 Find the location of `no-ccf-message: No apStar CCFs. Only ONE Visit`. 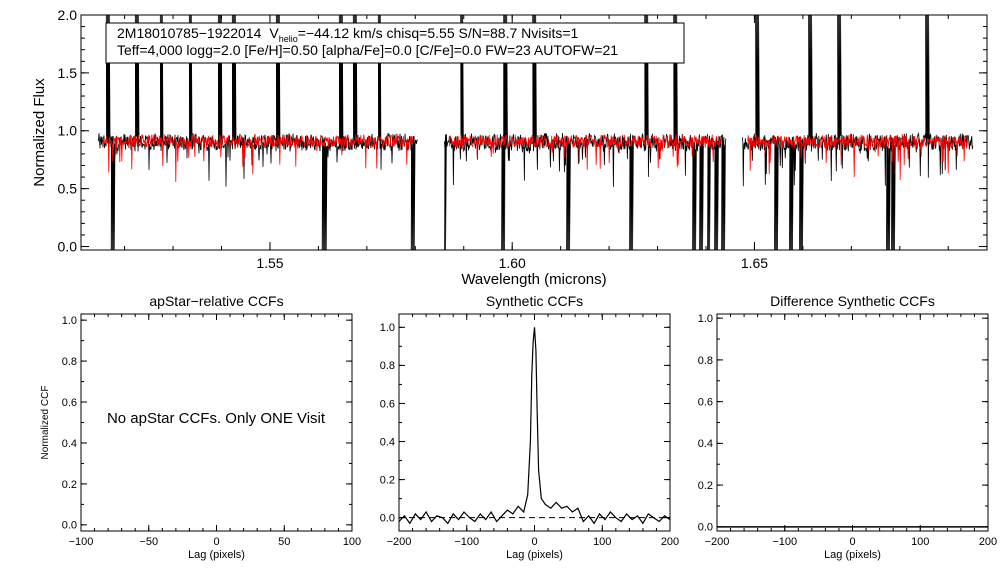

no-ccf-message: No apStar CCFs. Only ONE Visit is located at coordinates (216, 418).